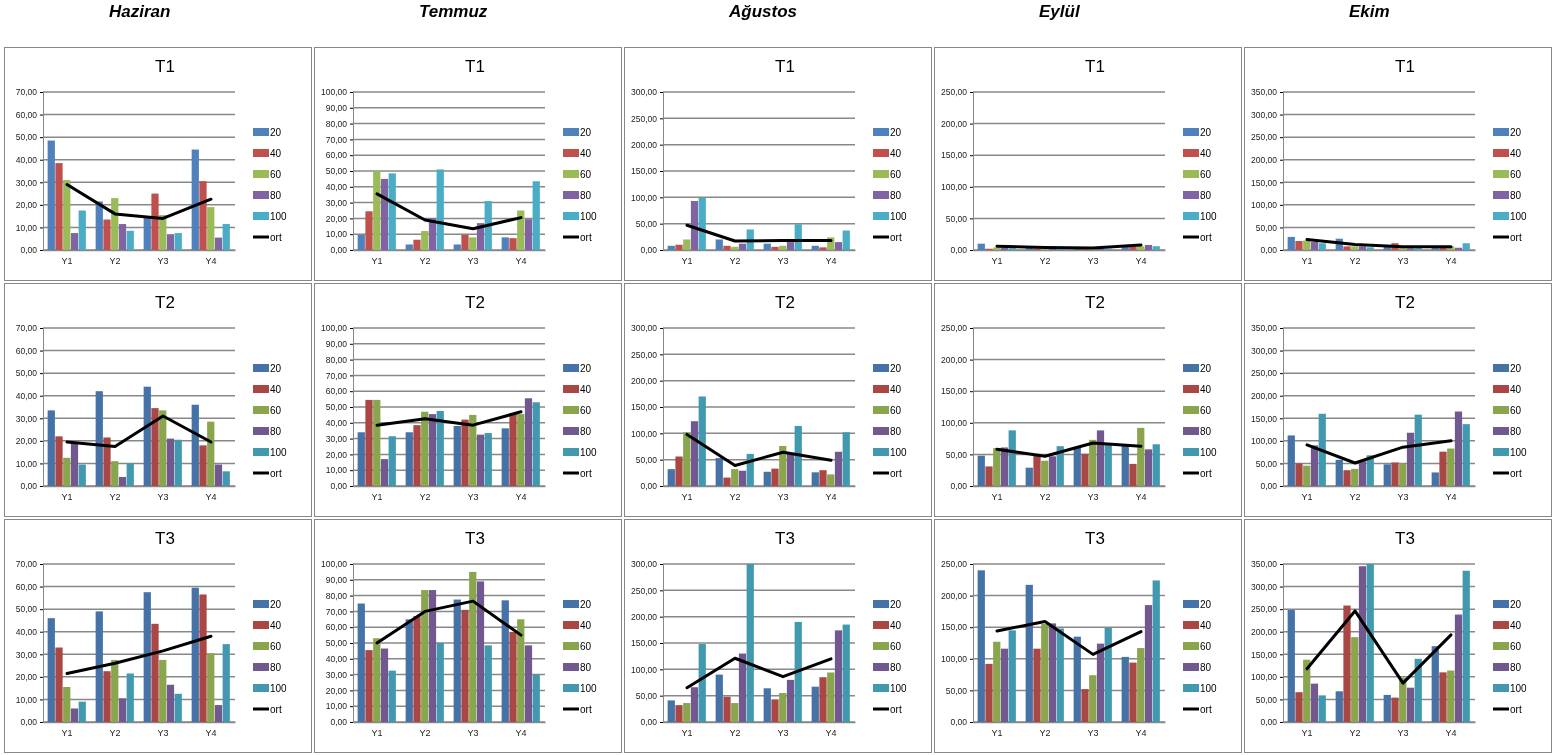  Describe the element at coordinates (336, 674) in the screenshot. I see `y-tick-label: 30,00` at that location.